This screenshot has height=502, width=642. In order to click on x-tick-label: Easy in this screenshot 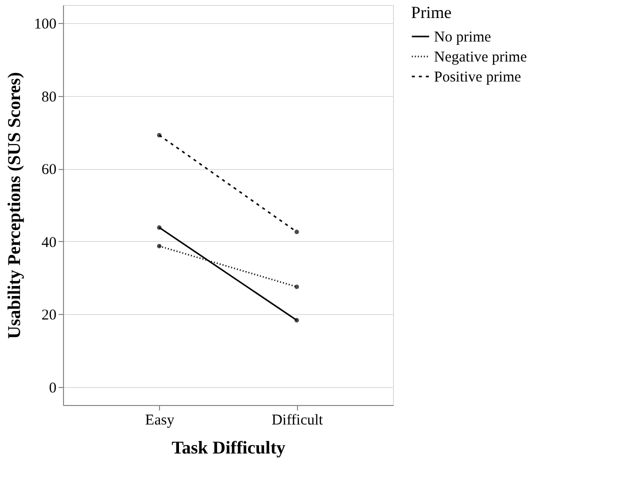, I will do `click(160, 420)`.